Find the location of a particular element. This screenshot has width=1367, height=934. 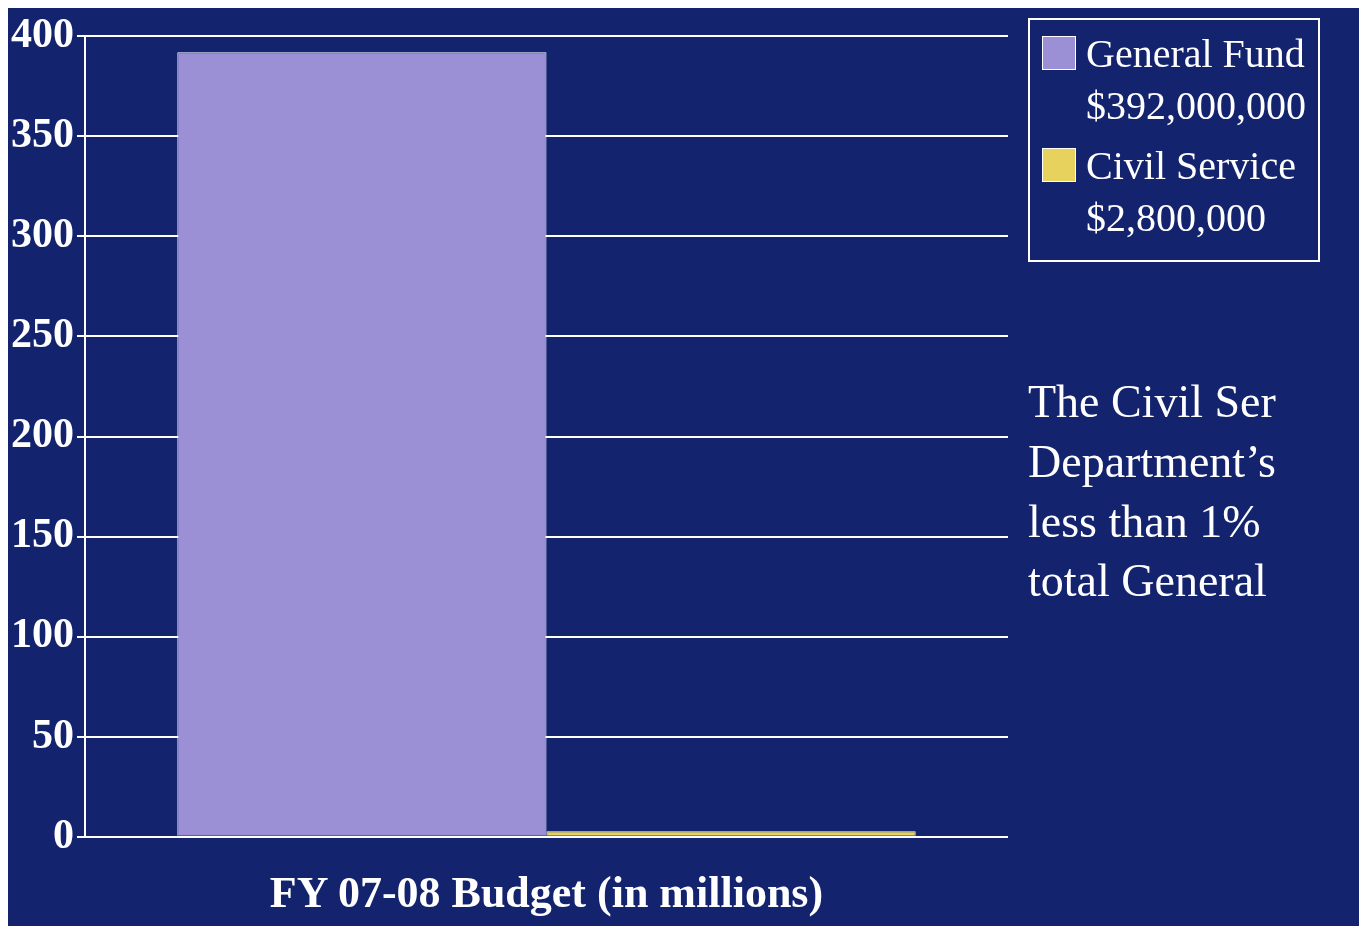

y-tick-label: 300 is located at coordinates (42, 233).